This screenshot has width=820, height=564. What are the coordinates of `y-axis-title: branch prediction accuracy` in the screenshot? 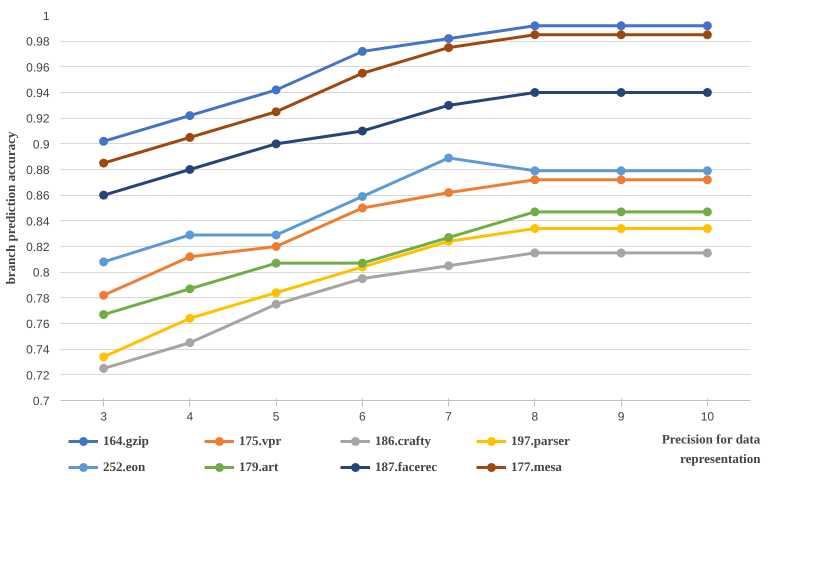 It's located at (10, 207).